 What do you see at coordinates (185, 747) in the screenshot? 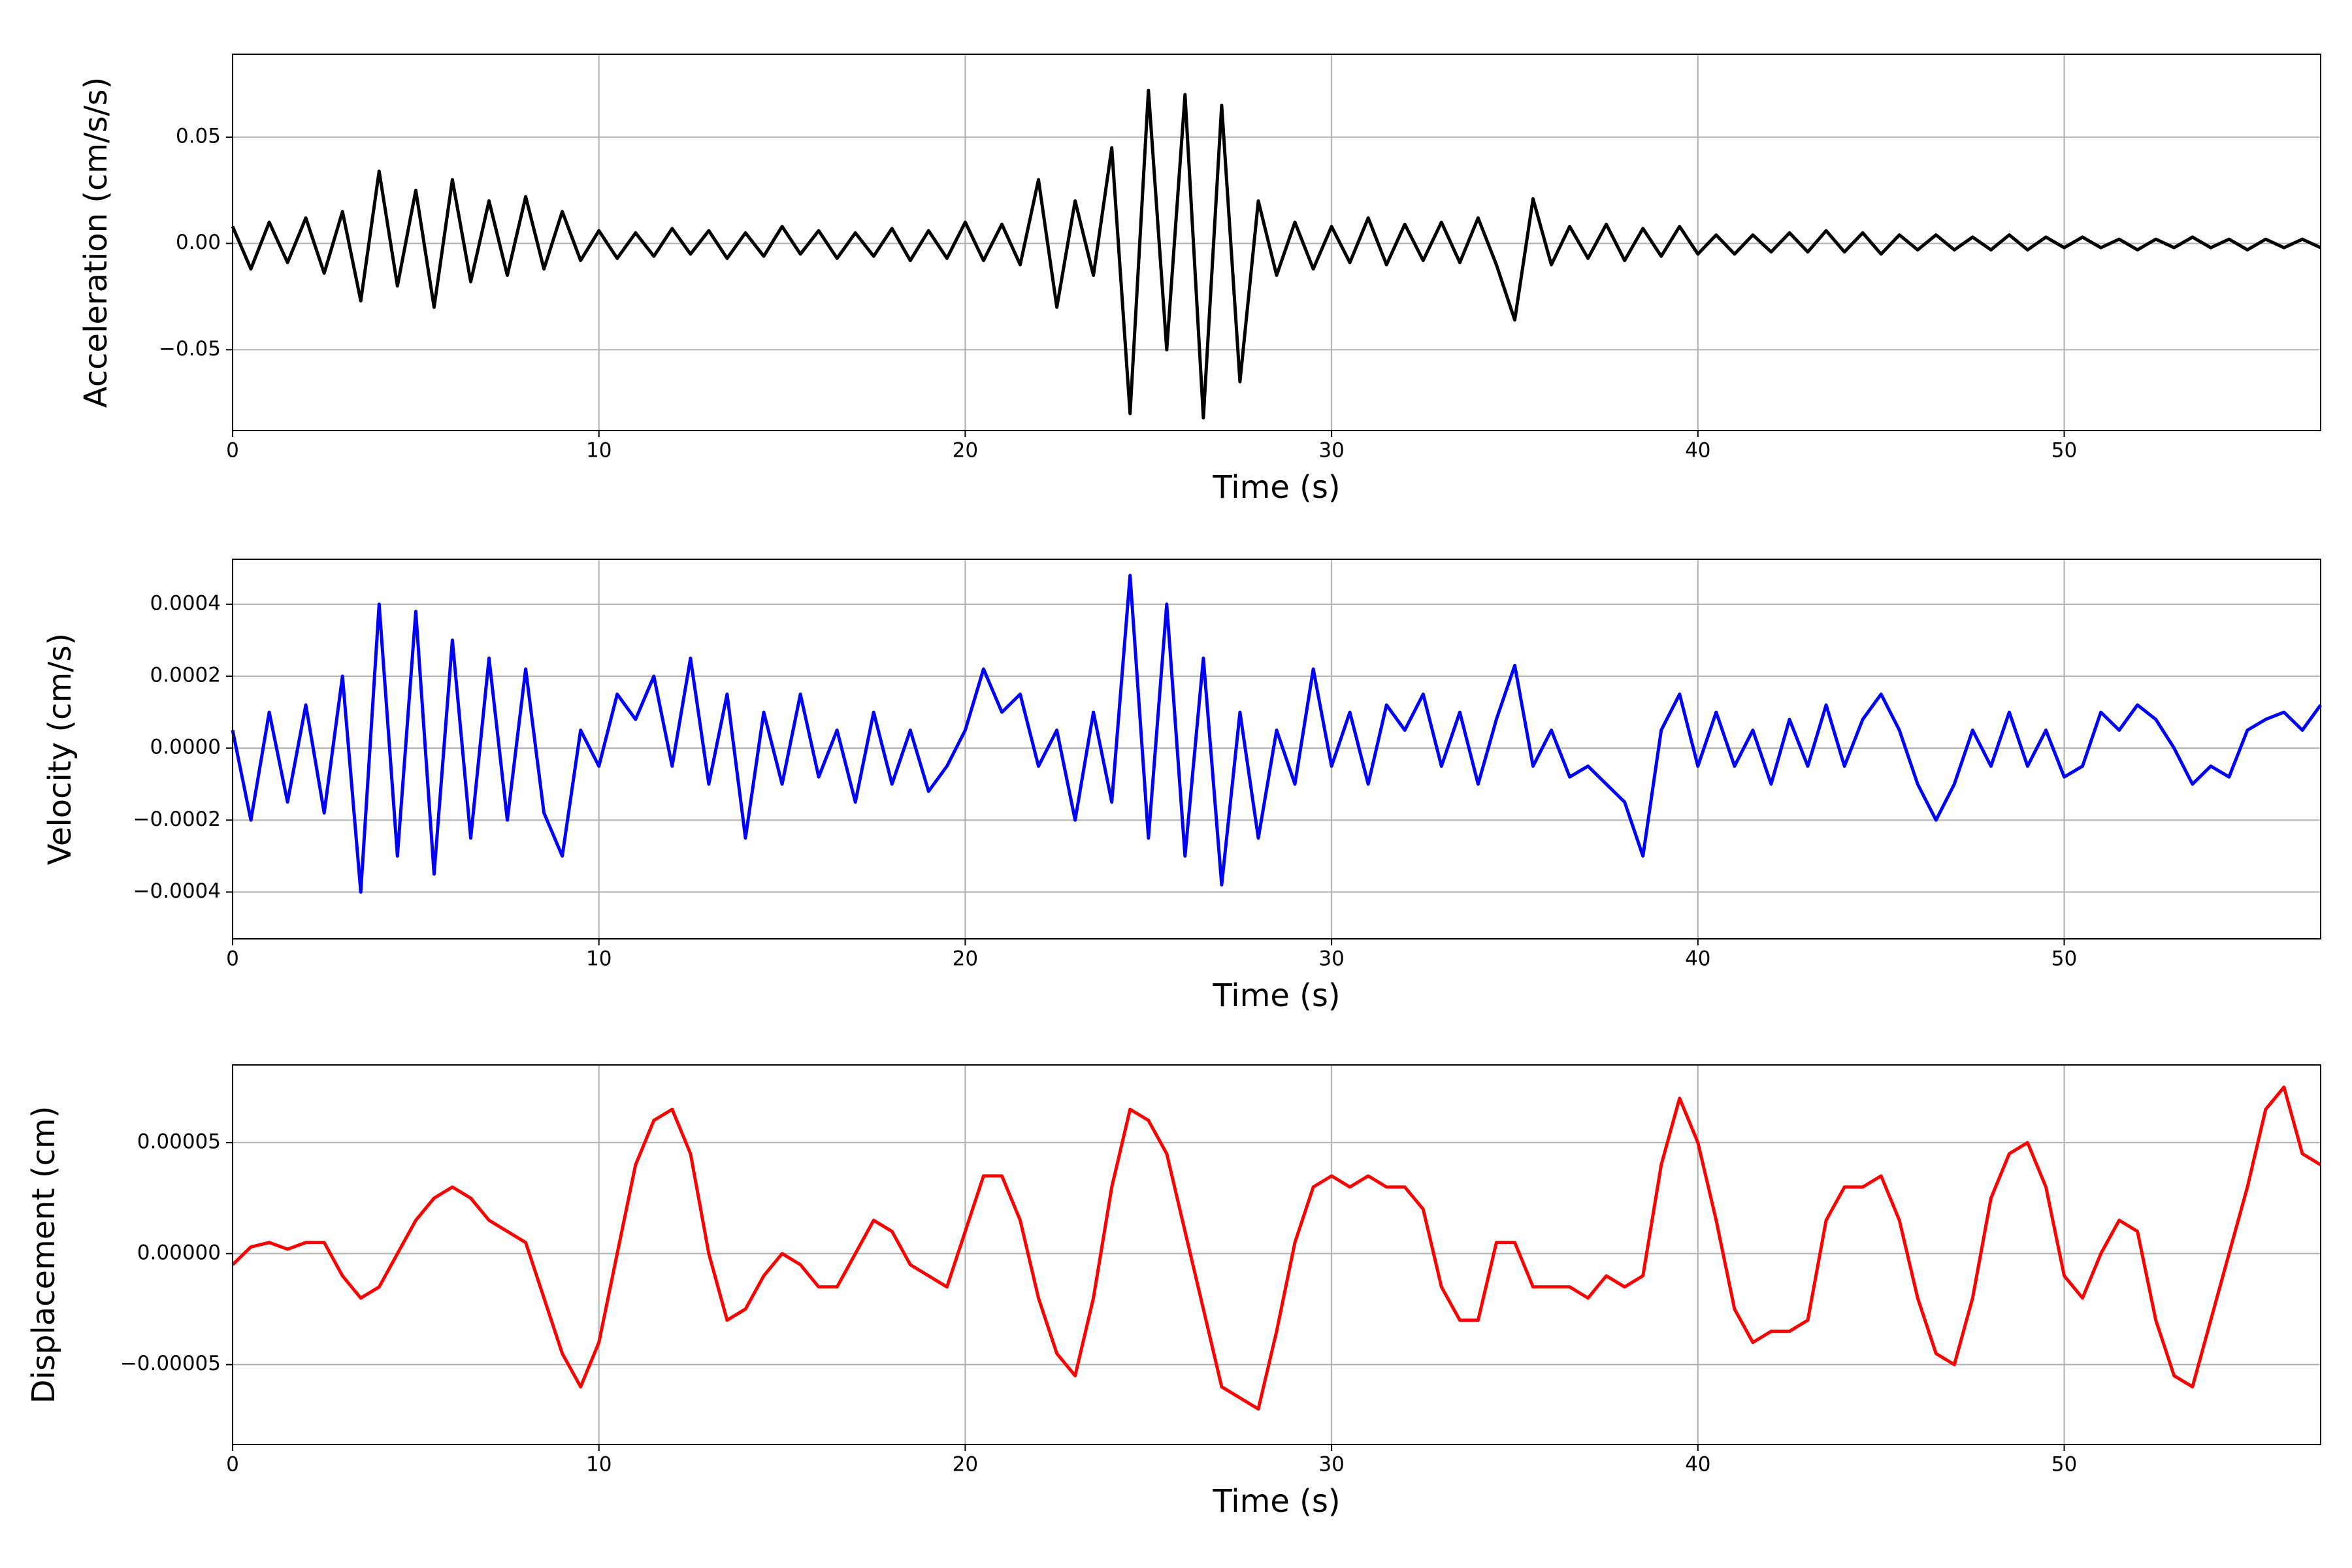
I see `y-tick-label: 0.0000` at bounding box center [185, 747].